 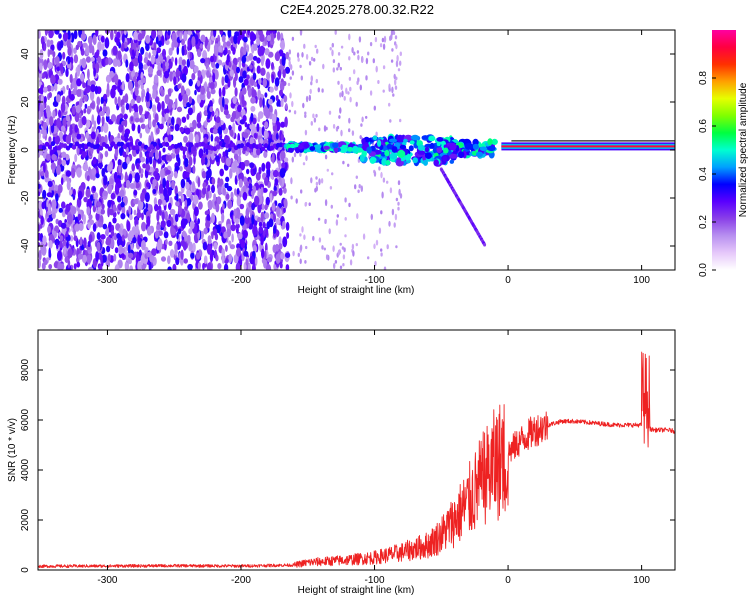 What do you see at coordinates (703, 174) in the screenshot?
I see `colorbar-tick-label: 0.4` at bounding box center [703, 174].